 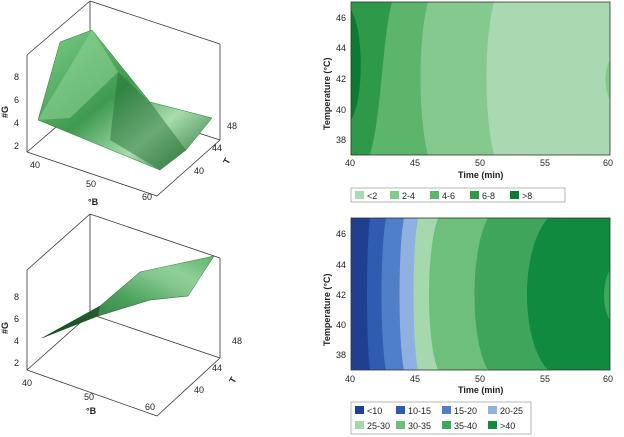 What do you see at coordinates (465, 426) in the screenshot?
I see `legend-label: 35-40` at bounding box center [465, 426].